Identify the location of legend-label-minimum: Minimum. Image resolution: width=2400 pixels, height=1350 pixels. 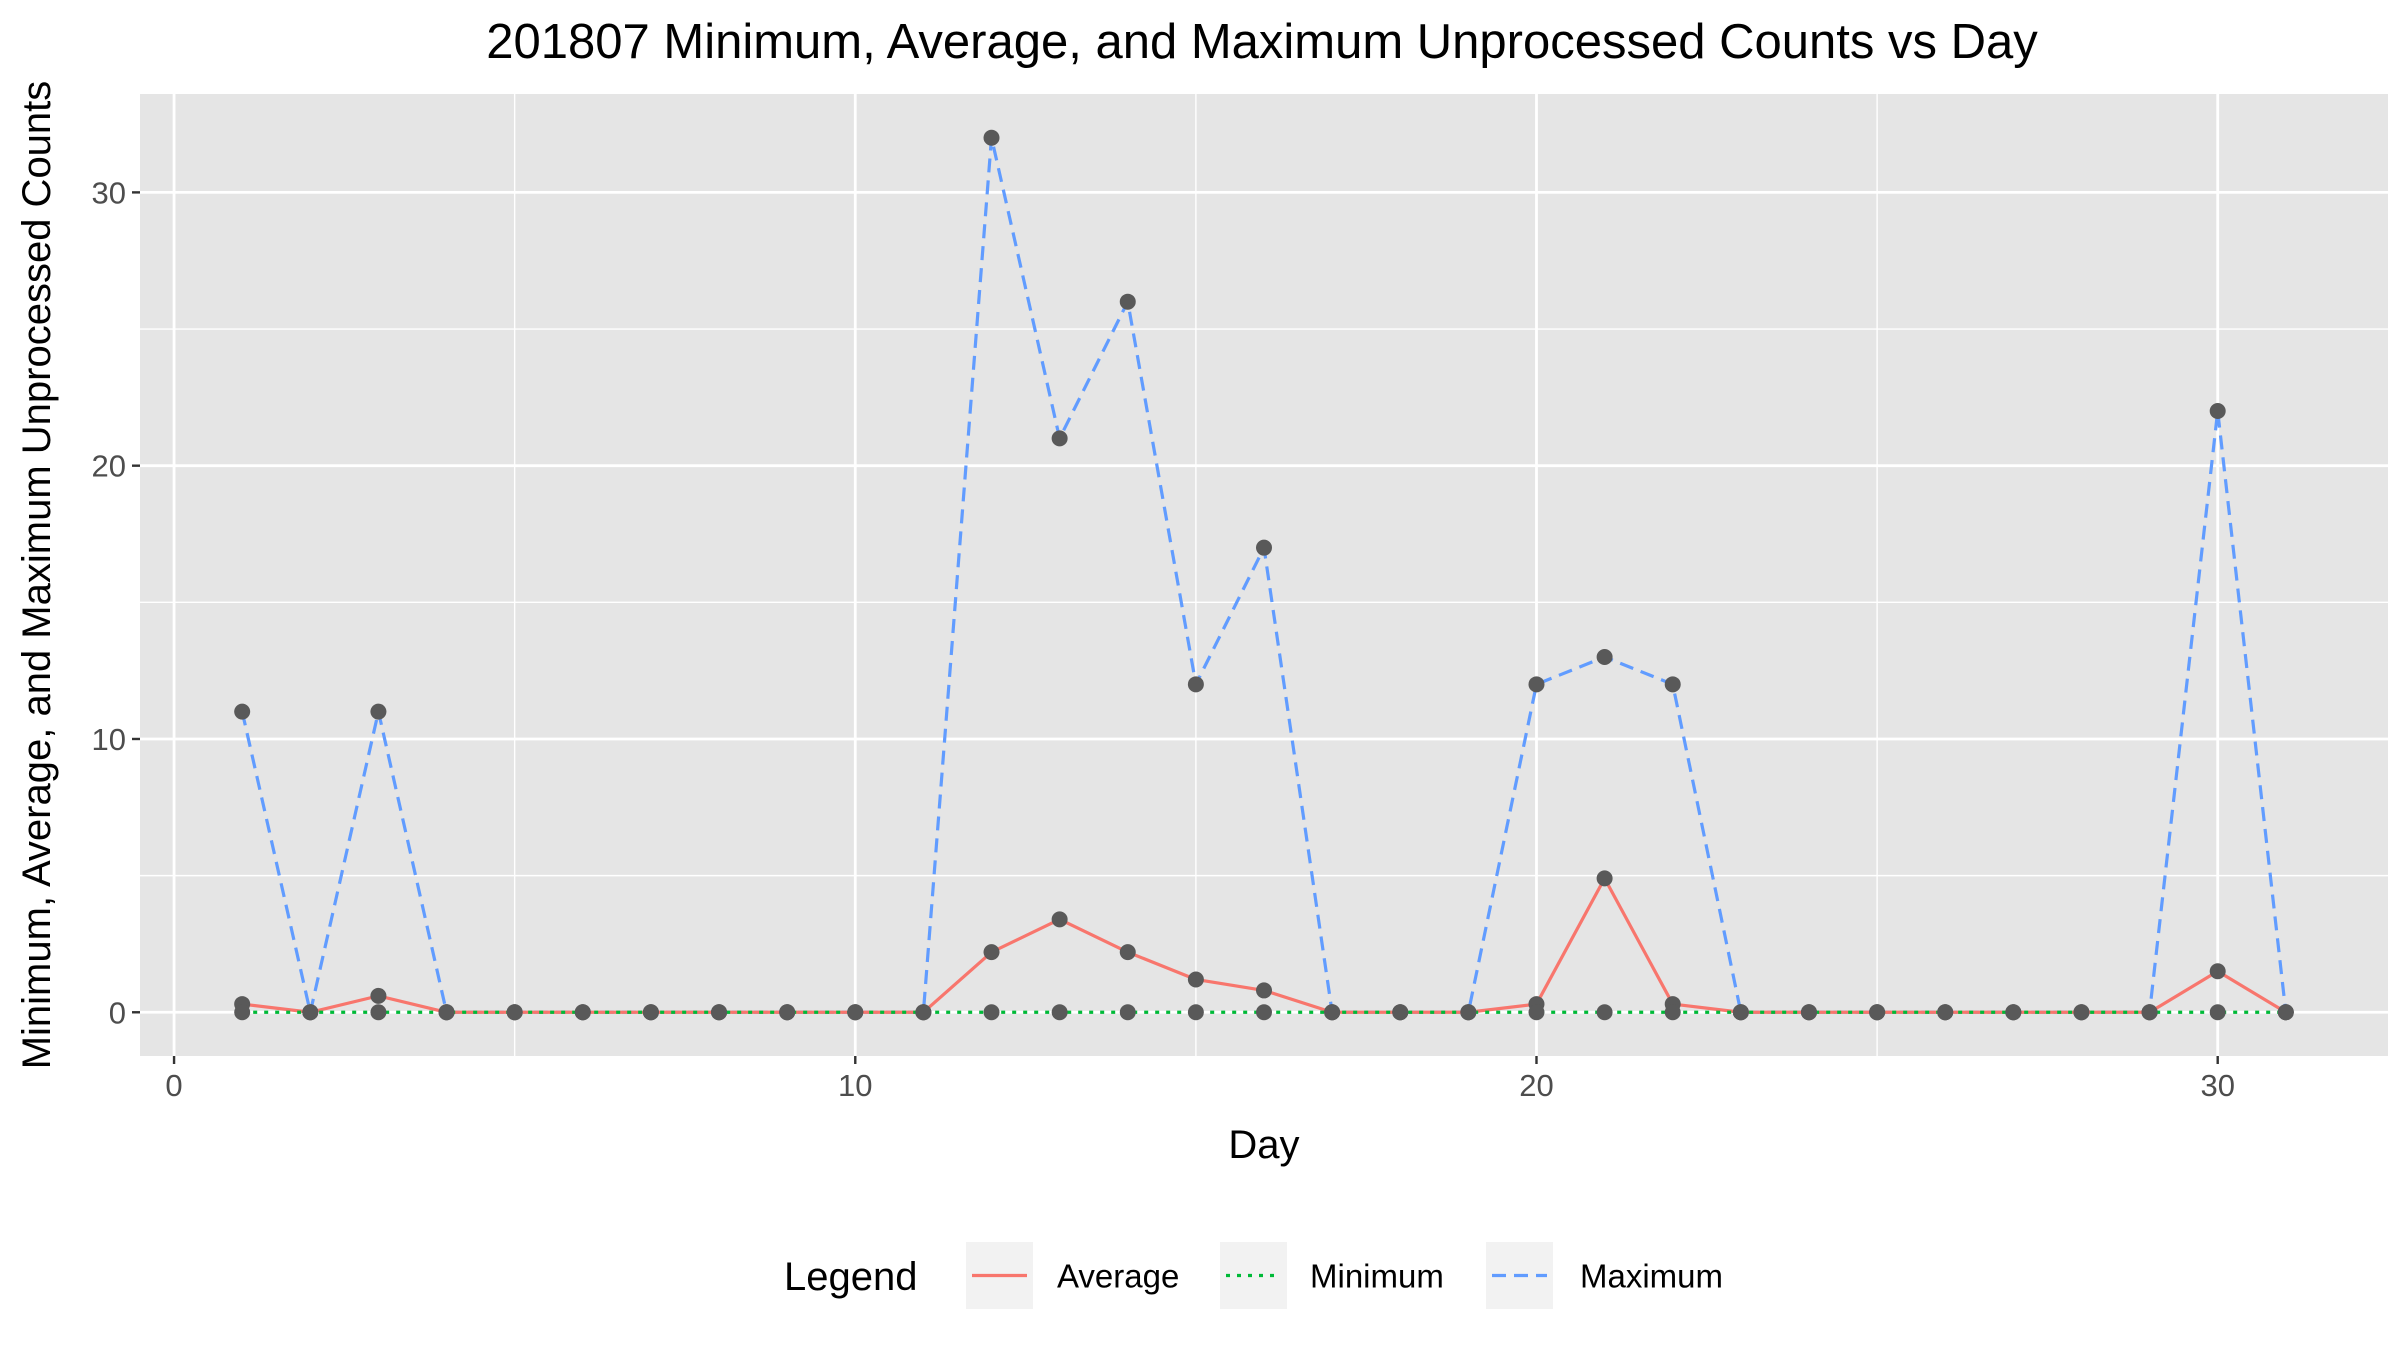
(1377, 1276).